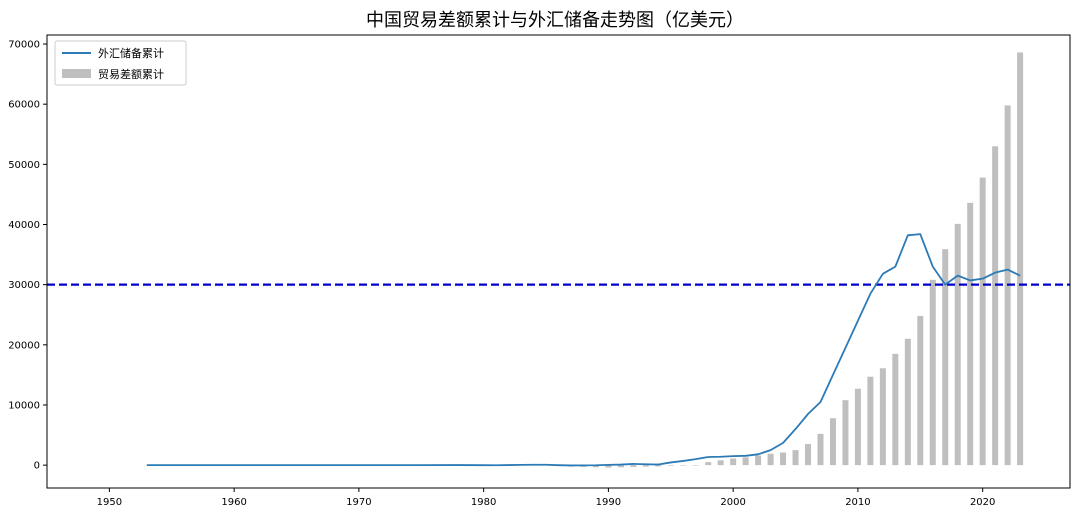  What do you see at coordinates (27, 256) in the screenshot?
I see `y-axis-ticks: 0 10000 20000 30000 40000 50000 60000 70000` at bounding box center [27, 256].